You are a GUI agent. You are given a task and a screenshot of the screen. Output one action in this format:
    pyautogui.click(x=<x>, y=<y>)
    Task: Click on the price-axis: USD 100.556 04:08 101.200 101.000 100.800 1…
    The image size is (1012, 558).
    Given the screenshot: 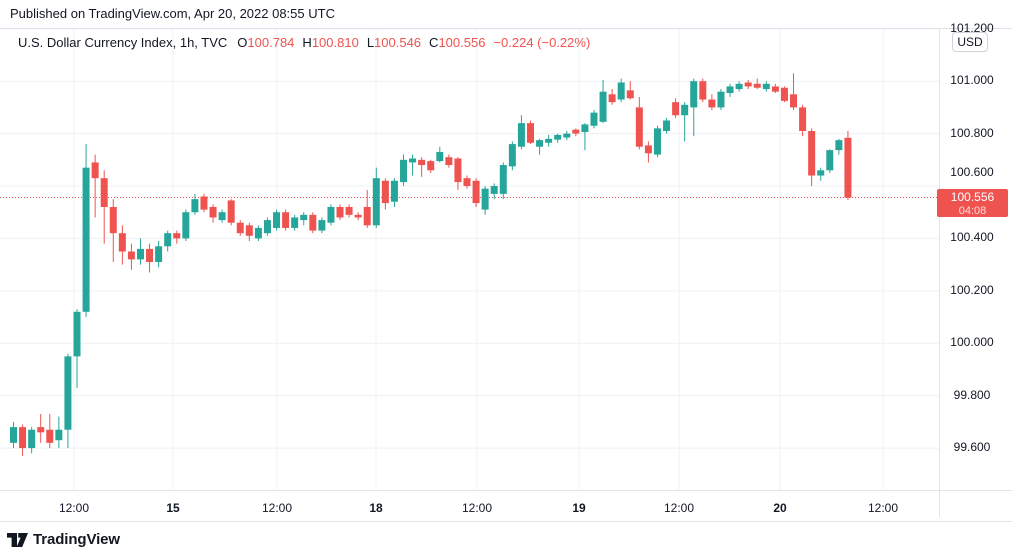 What is the action you would take?
    pyautogui.click(x=974, y=279)
    